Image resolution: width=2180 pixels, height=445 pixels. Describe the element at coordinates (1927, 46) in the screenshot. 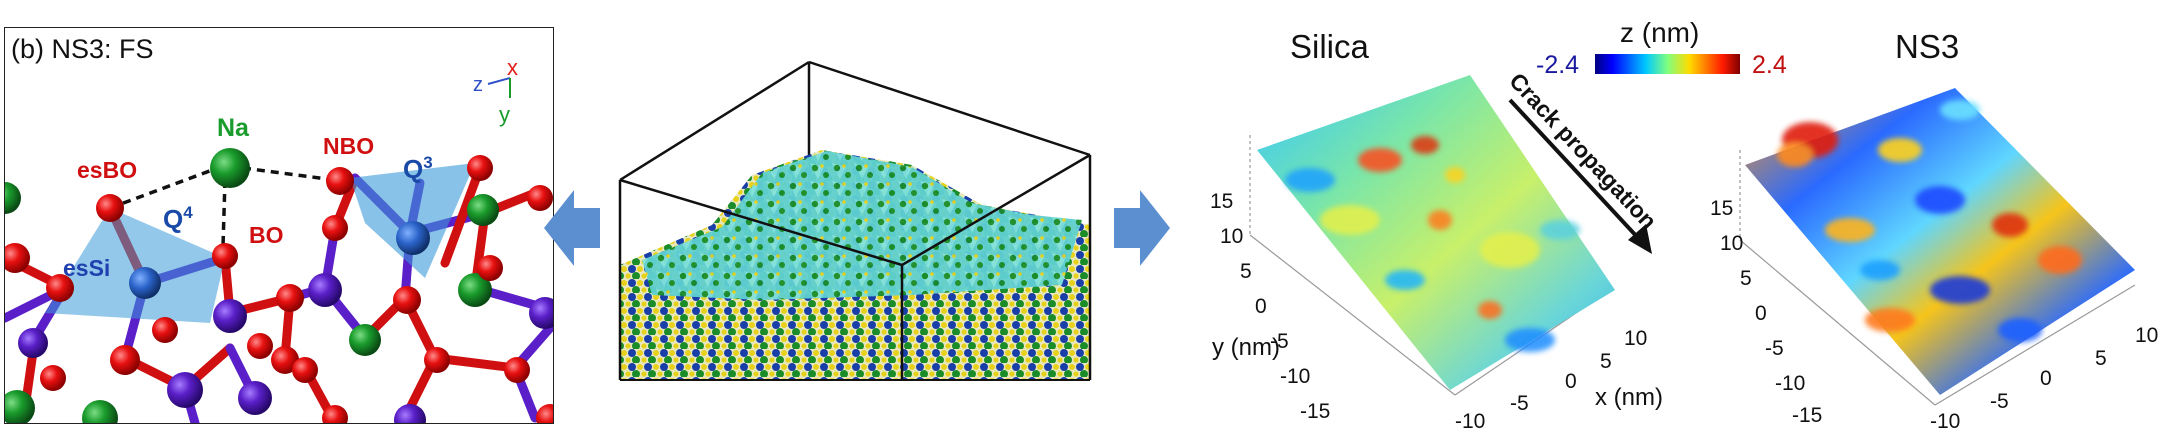

I see `ns3-title: NS3` at that location.